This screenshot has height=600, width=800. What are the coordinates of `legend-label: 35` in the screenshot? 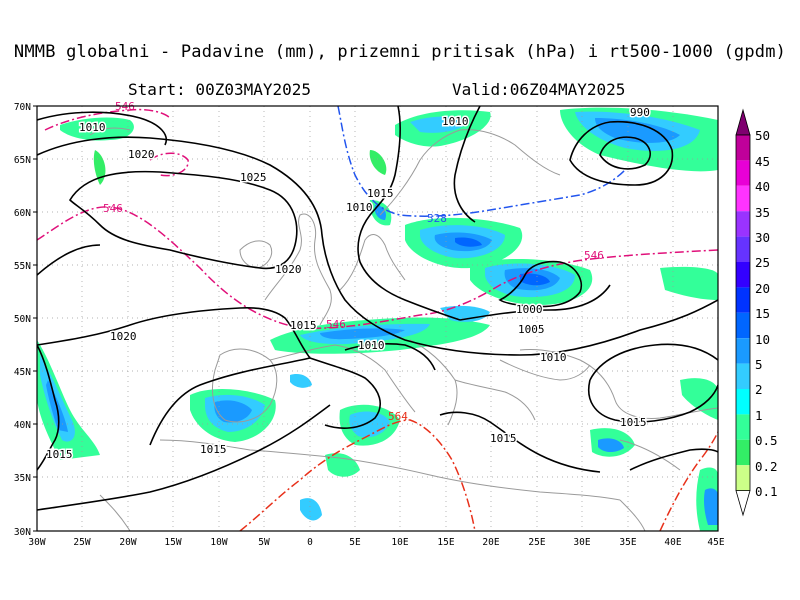 It's located at (762, 212).